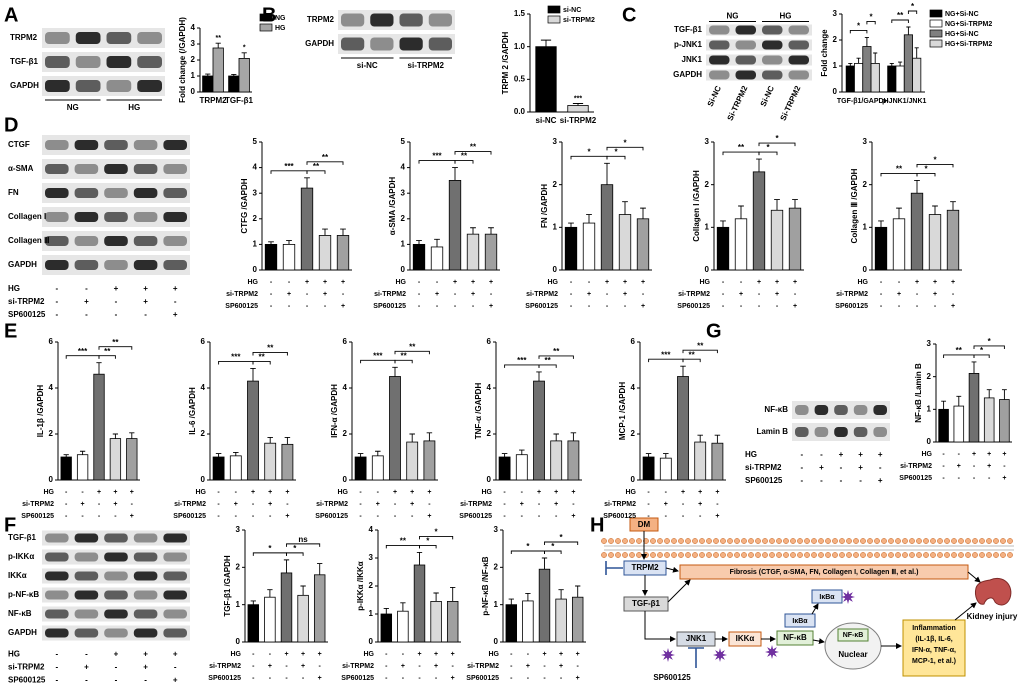 The width and height of the screenshot is (1020, 684). What do you see at coordinates (266, 17) in the screenshot?
I see `legend-swatch` at bounding box center [266, 17].